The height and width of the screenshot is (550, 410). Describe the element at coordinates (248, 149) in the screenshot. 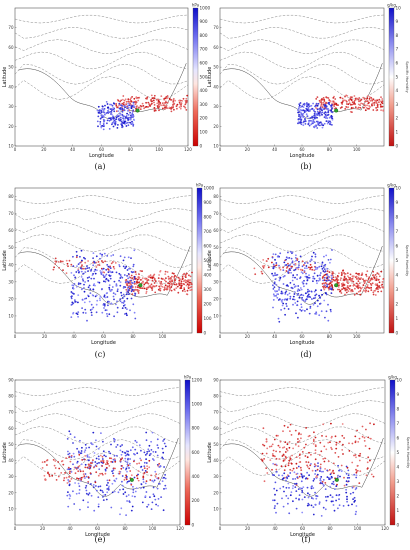

I see `x-tick-label: 20` at that location.